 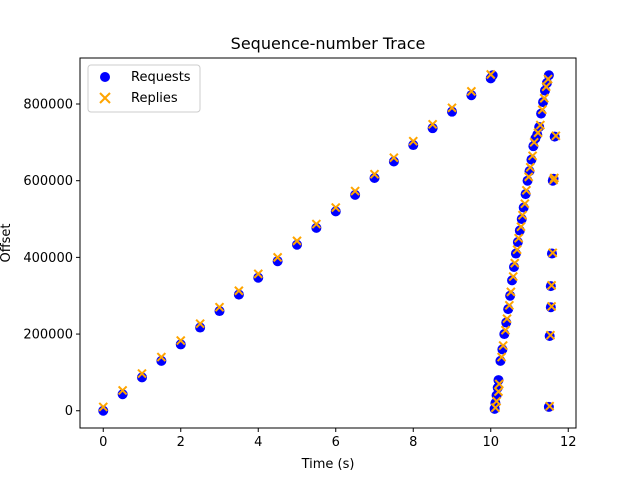 I want to click on x-tick-label: 8, so click(x=413, y=442).